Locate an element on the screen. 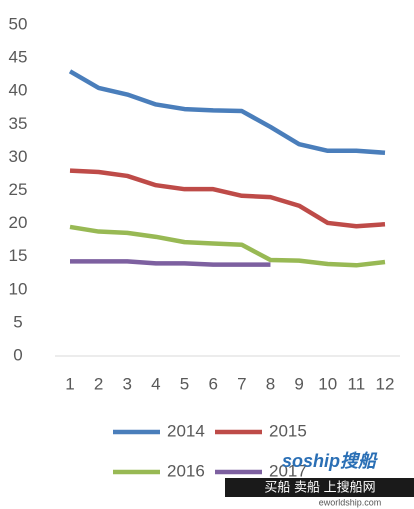 This screenshot has width=414, height=509. x-tick-label: 10 is located at coordinates (327, 383).